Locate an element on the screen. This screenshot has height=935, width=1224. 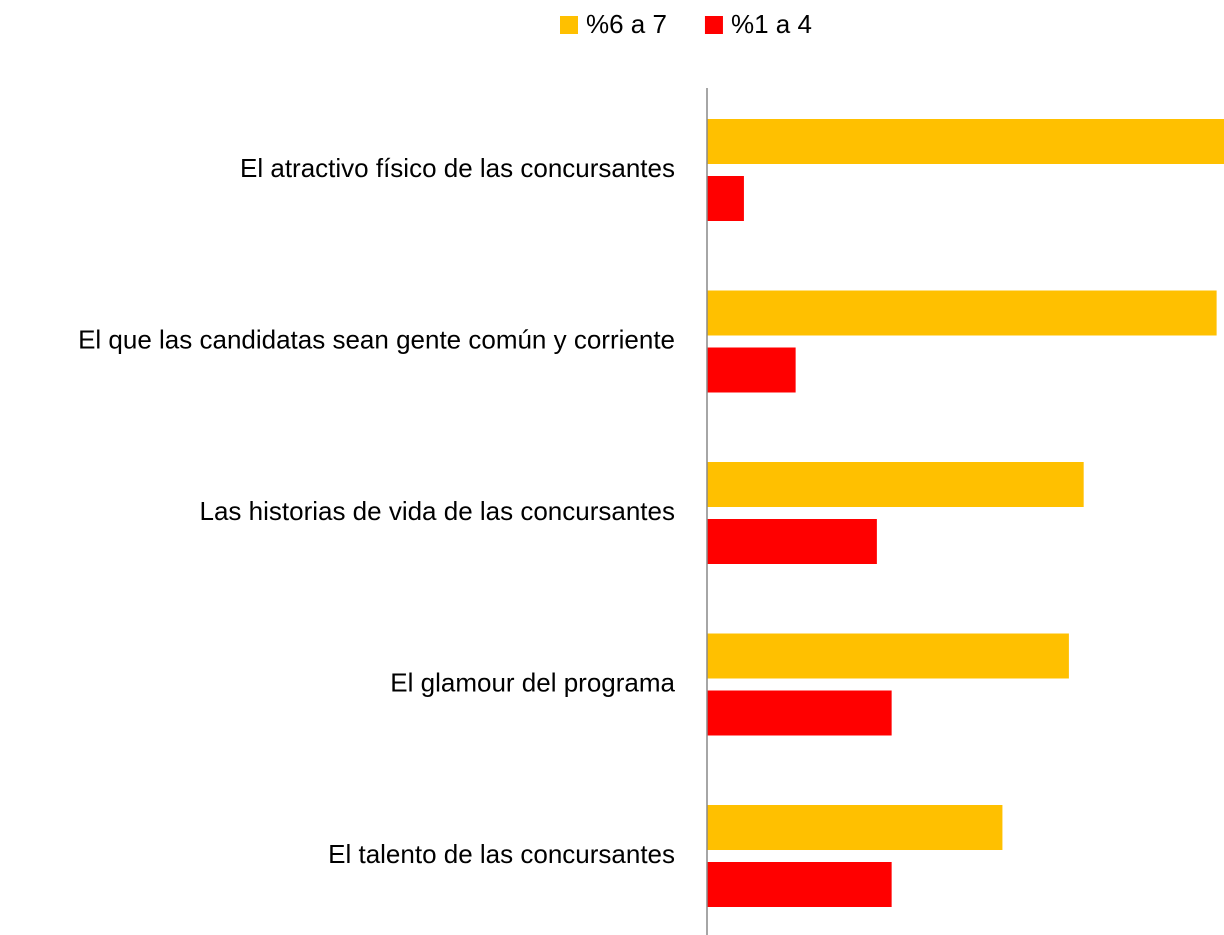
y-tick-label: El talento de las concursantes is located at coordinates (501, 854).